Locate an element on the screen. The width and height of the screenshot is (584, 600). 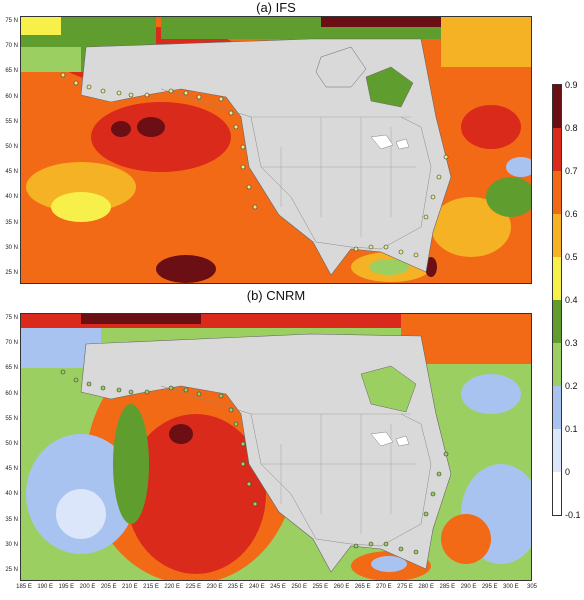
latitude-label: 55 N is located at coordinates (11, 418).